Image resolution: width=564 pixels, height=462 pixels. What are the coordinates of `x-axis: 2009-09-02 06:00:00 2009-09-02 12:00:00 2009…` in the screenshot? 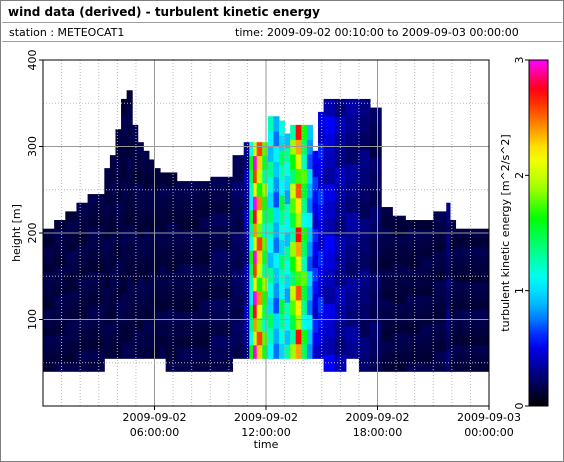 It's located at (322, 422).